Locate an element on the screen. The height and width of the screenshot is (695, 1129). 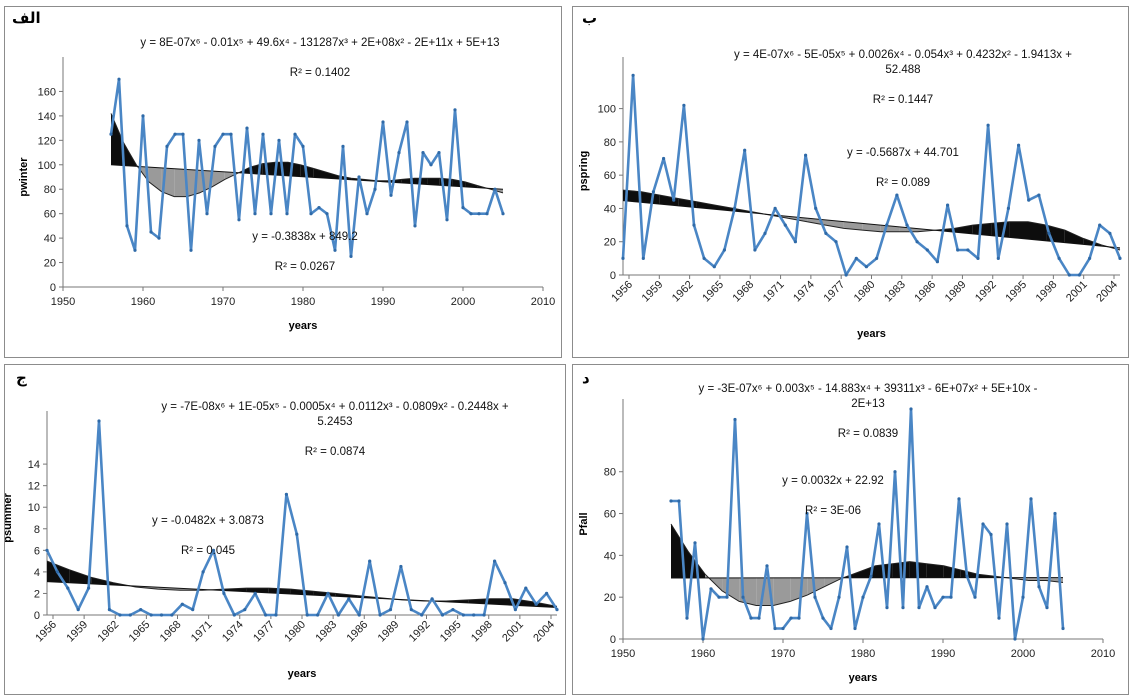
y-tick-label: 80 is located at coordinates (50, 190).